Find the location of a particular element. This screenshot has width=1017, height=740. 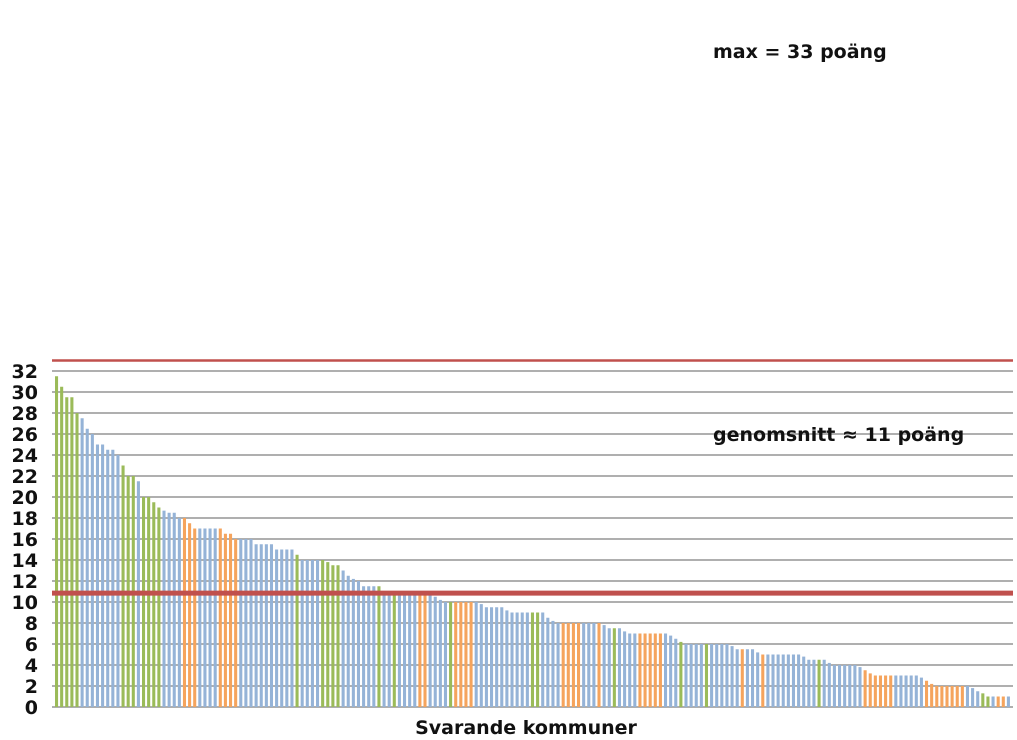

y-tick-label: 32 is located at coordinates (25, 372).